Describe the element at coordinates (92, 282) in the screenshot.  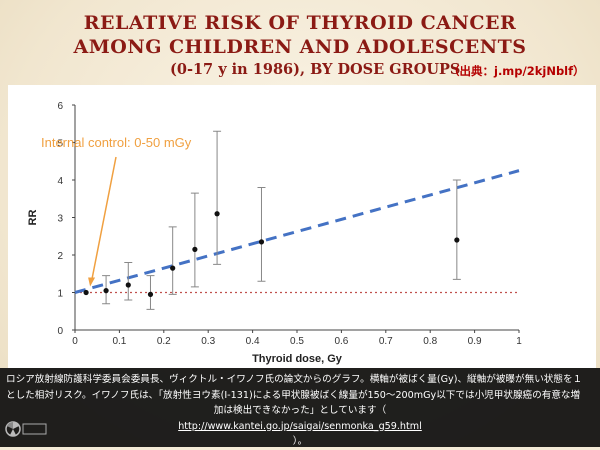
I see `annotation-arrowhead` at that location.